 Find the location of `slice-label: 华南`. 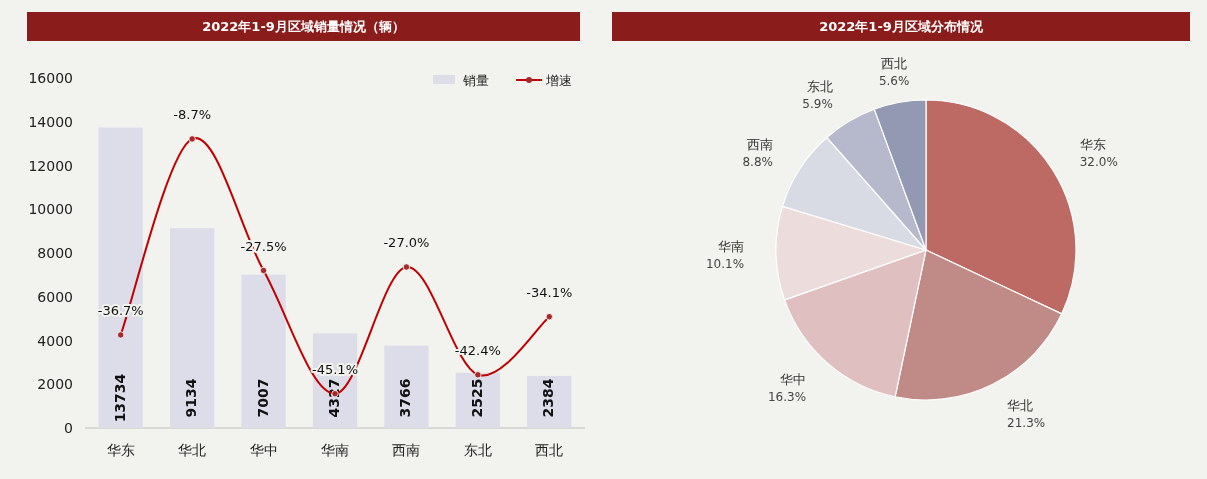

slice-label: 华南 is located at coordinates (731, 246).